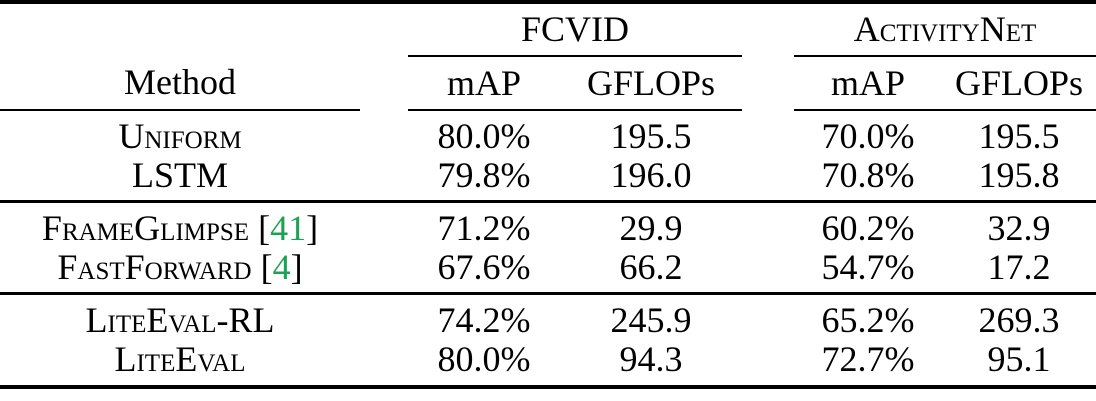  What do you see at coordinates (1019, 179) in the screenshot?
I see `anet-gflops-value: 195.8` at bounding box center [1019, 179].